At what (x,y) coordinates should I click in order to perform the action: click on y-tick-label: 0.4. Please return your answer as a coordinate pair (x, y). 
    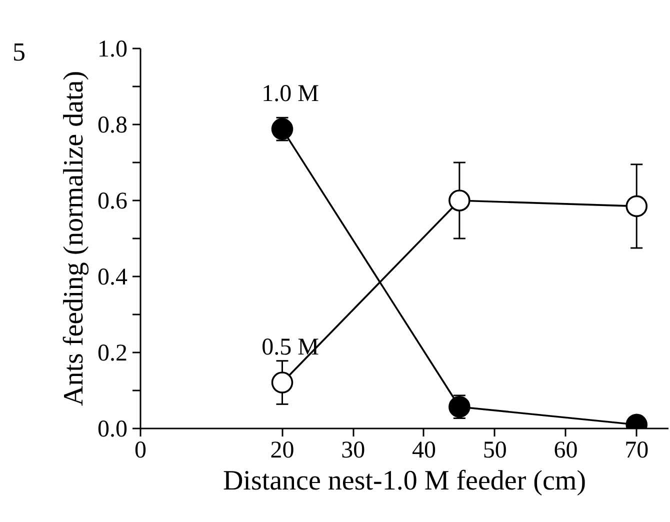
    Looking at the image, I should click on (113, 277).